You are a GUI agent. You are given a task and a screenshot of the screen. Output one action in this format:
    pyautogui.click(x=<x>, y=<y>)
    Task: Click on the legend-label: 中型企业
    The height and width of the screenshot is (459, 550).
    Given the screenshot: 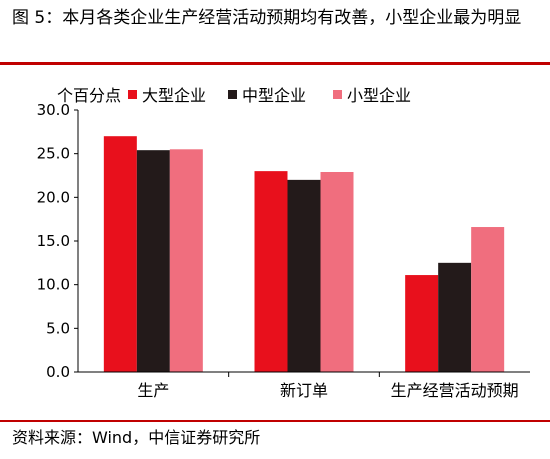 What is the action you would take?
    pyautogui.click(x=274, y=95)
    